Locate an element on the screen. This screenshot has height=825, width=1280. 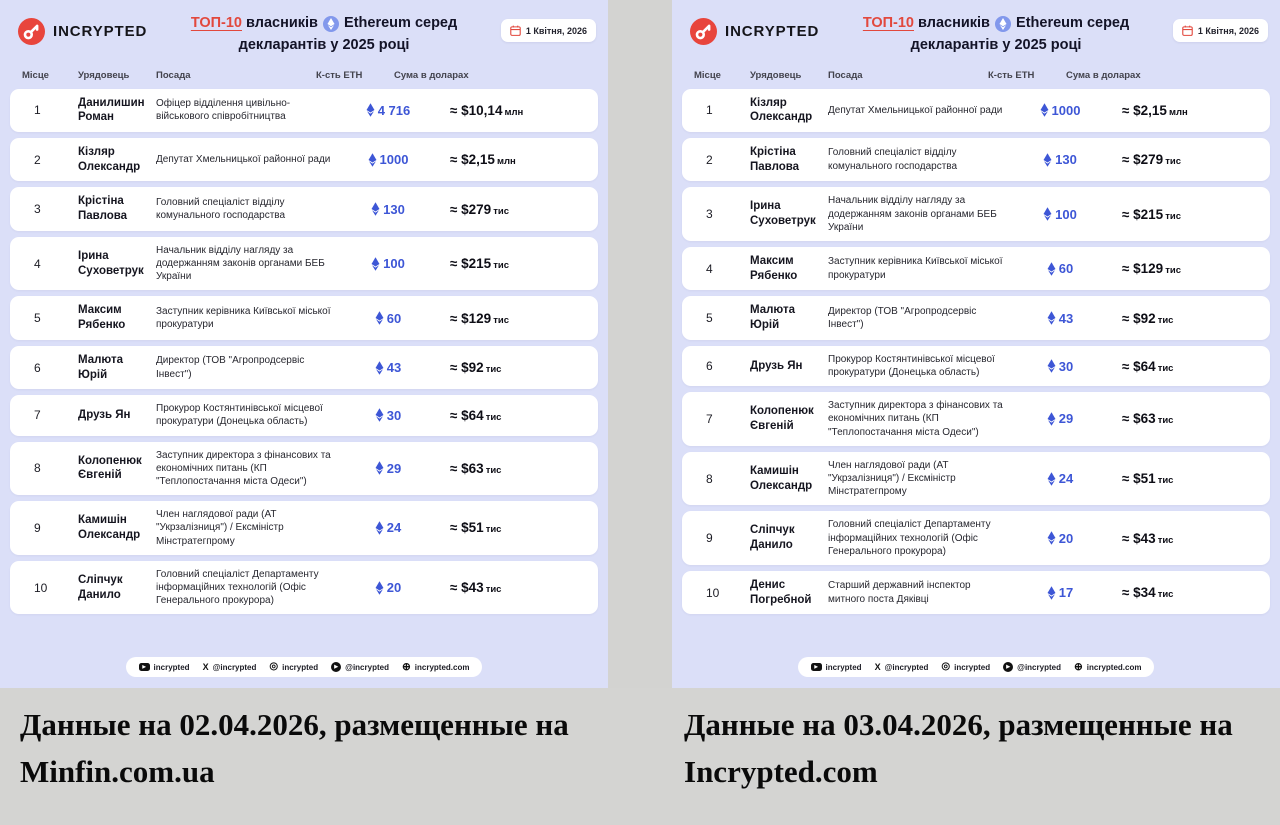
eth-amount: 30 is located at coordinates (1066, 366).